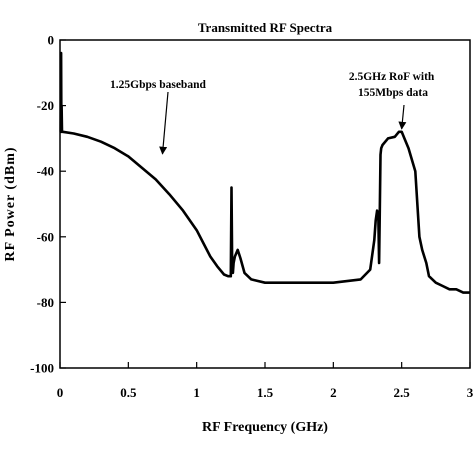 This screenshot has height=474, width=474. What do you see at coordinates (392, 77) in the screenshot?
I see `annotation-rof-line-1: 2.5GHz RoF with` at bounding box center [392, 77].